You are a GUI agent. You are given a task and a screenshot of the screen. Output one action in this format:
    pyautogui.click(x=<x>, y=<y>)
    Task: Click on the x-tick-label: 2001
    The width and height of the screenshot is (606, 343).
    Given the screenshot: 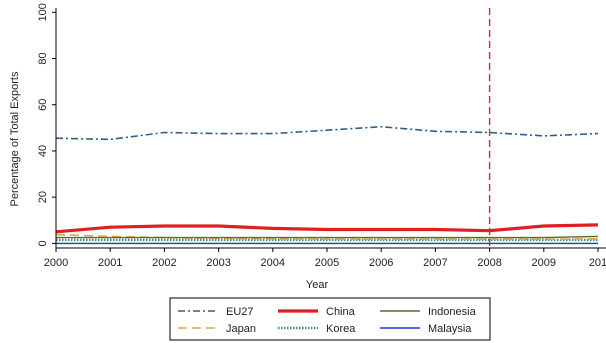 What is the action you would take?
    pyautogui.click(x=110, y=263)
    